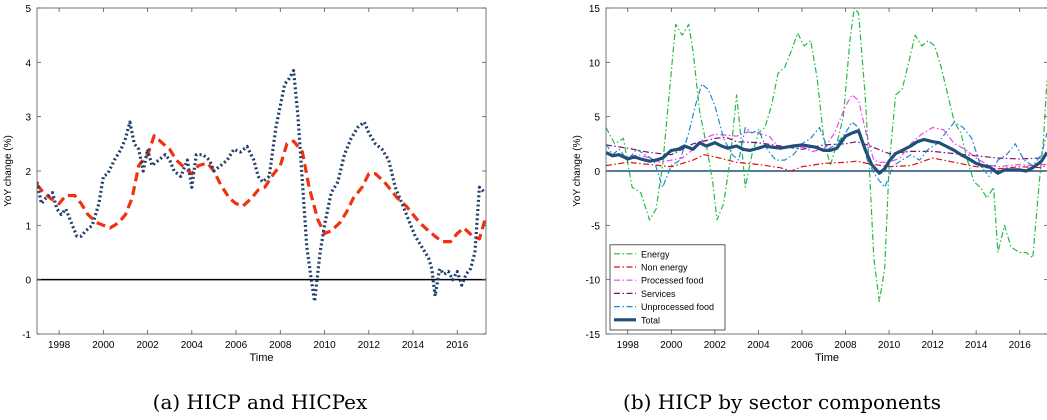  I want to click on y-tick-label: -5, so click(595, 226).